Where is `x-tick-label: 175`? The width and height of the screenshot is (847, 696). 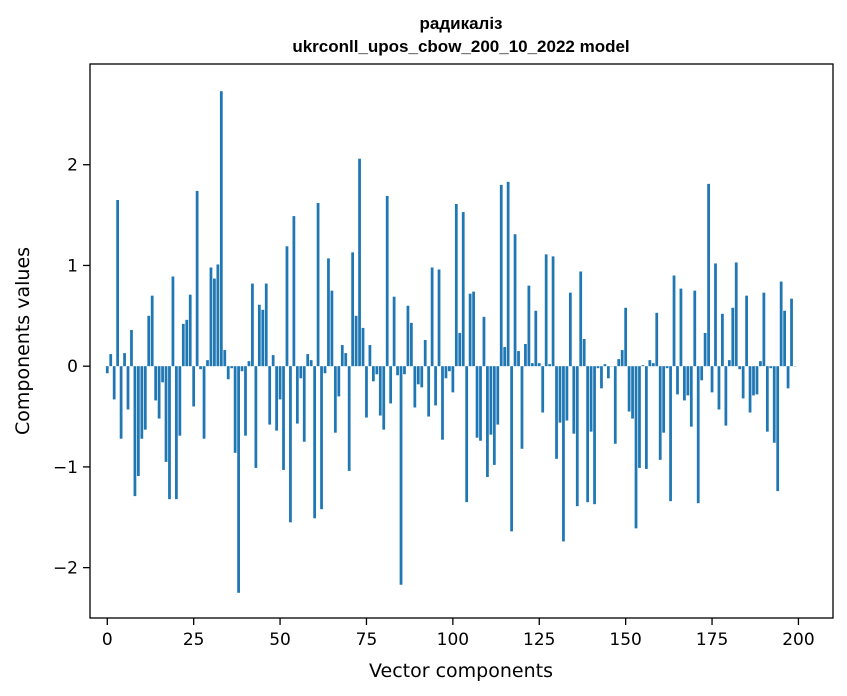
x-tick-label: 175 is located at coordinates (712, 640).